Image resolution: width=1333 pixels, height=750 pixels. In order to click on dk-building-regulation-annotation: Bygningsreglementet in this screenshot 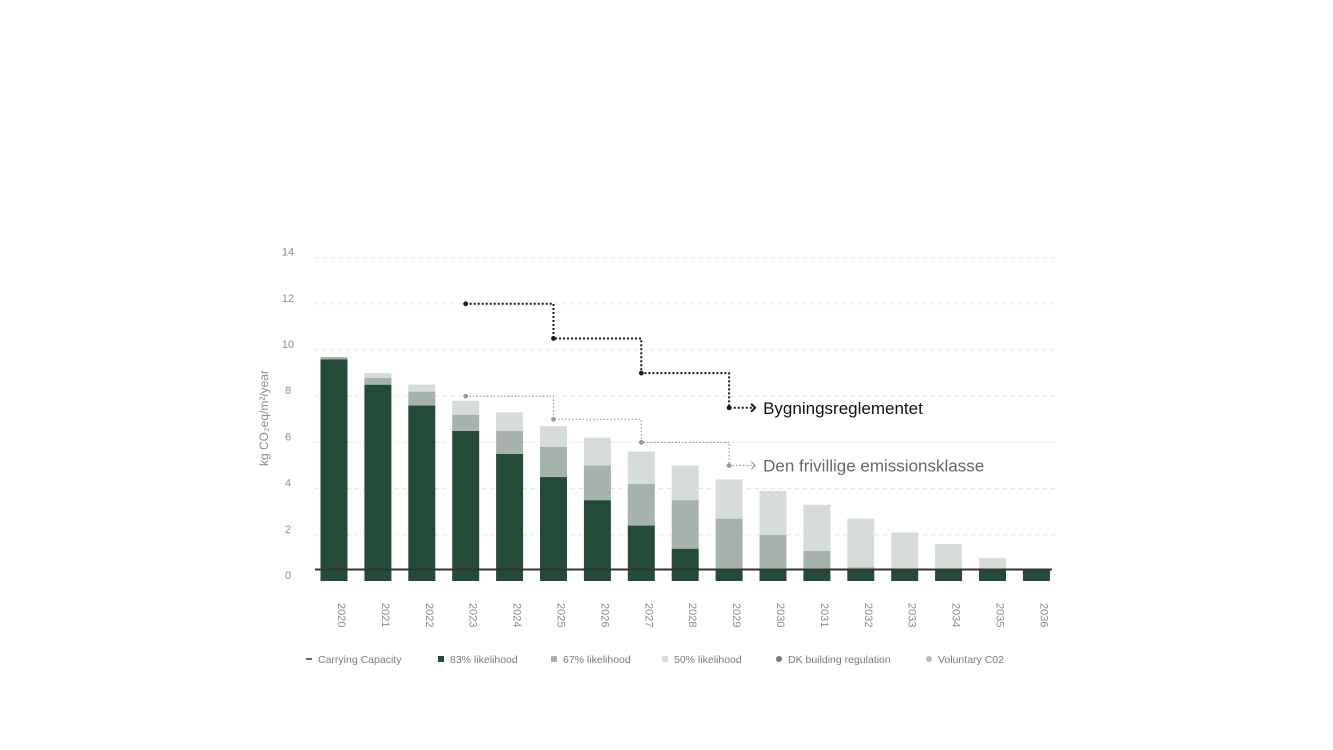, I will do `click(843, 408)`.